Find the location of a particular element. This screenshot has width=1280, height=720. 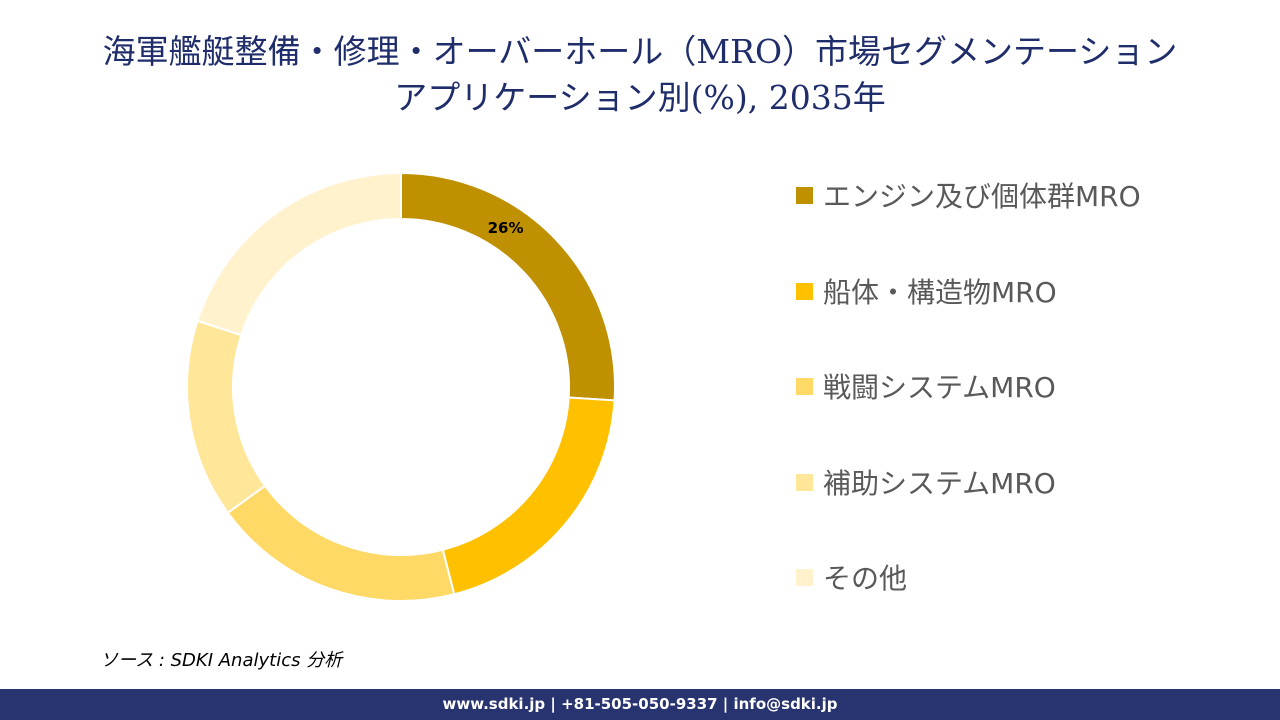

legend-label: 補助システムMRO is located at coordinates (939, 483).